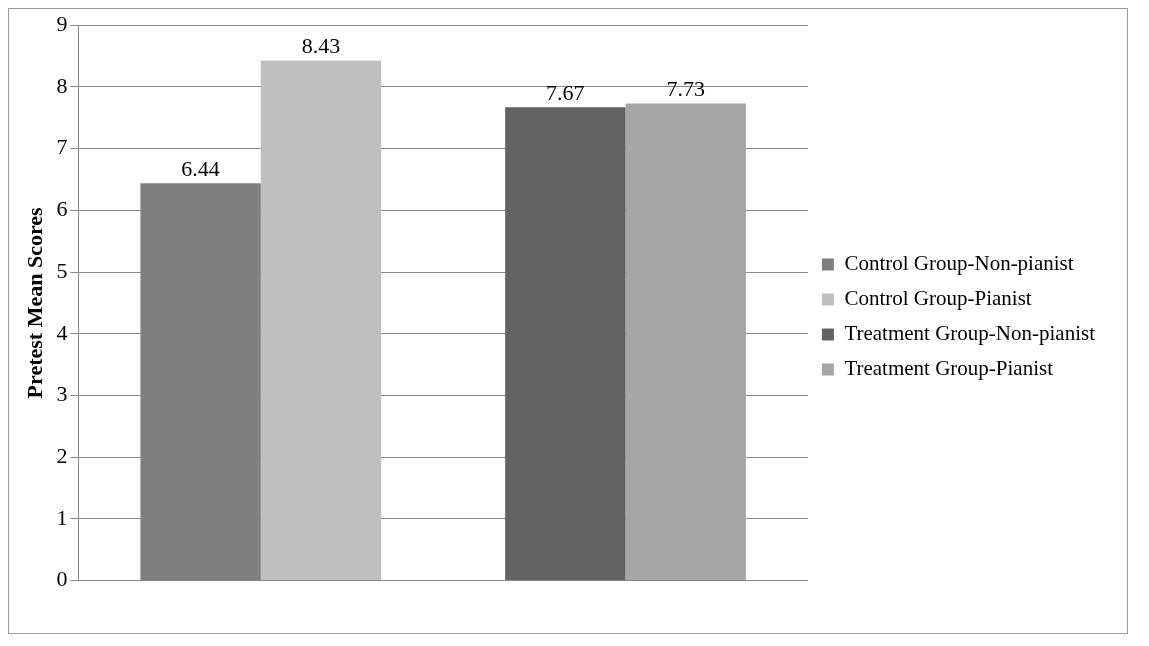 The height and width of the screenshot is (646, 1149). I want to click on data-label: 7.73, so click(685, 89).